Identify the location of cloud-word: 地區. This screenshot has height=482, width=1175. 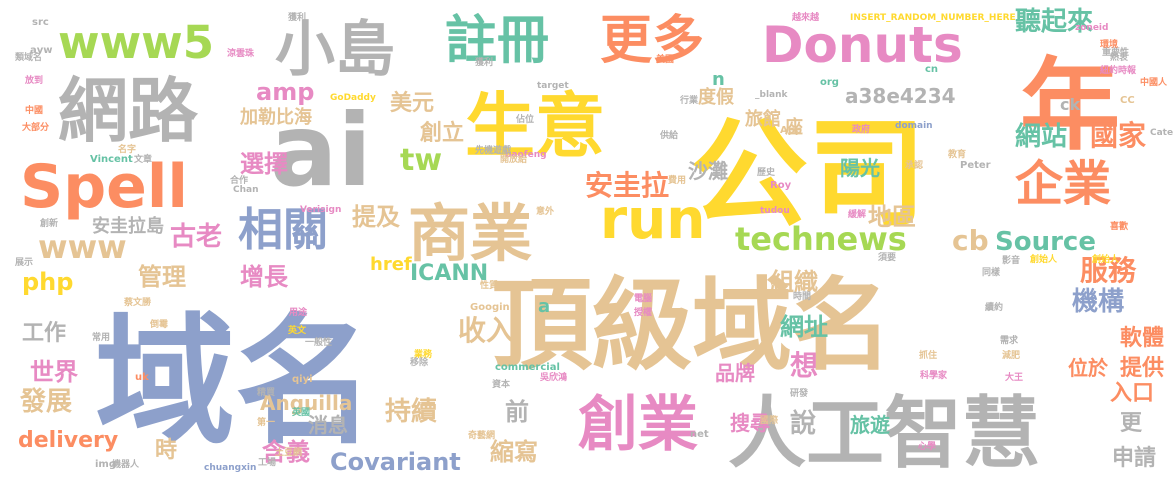
(892, 217).